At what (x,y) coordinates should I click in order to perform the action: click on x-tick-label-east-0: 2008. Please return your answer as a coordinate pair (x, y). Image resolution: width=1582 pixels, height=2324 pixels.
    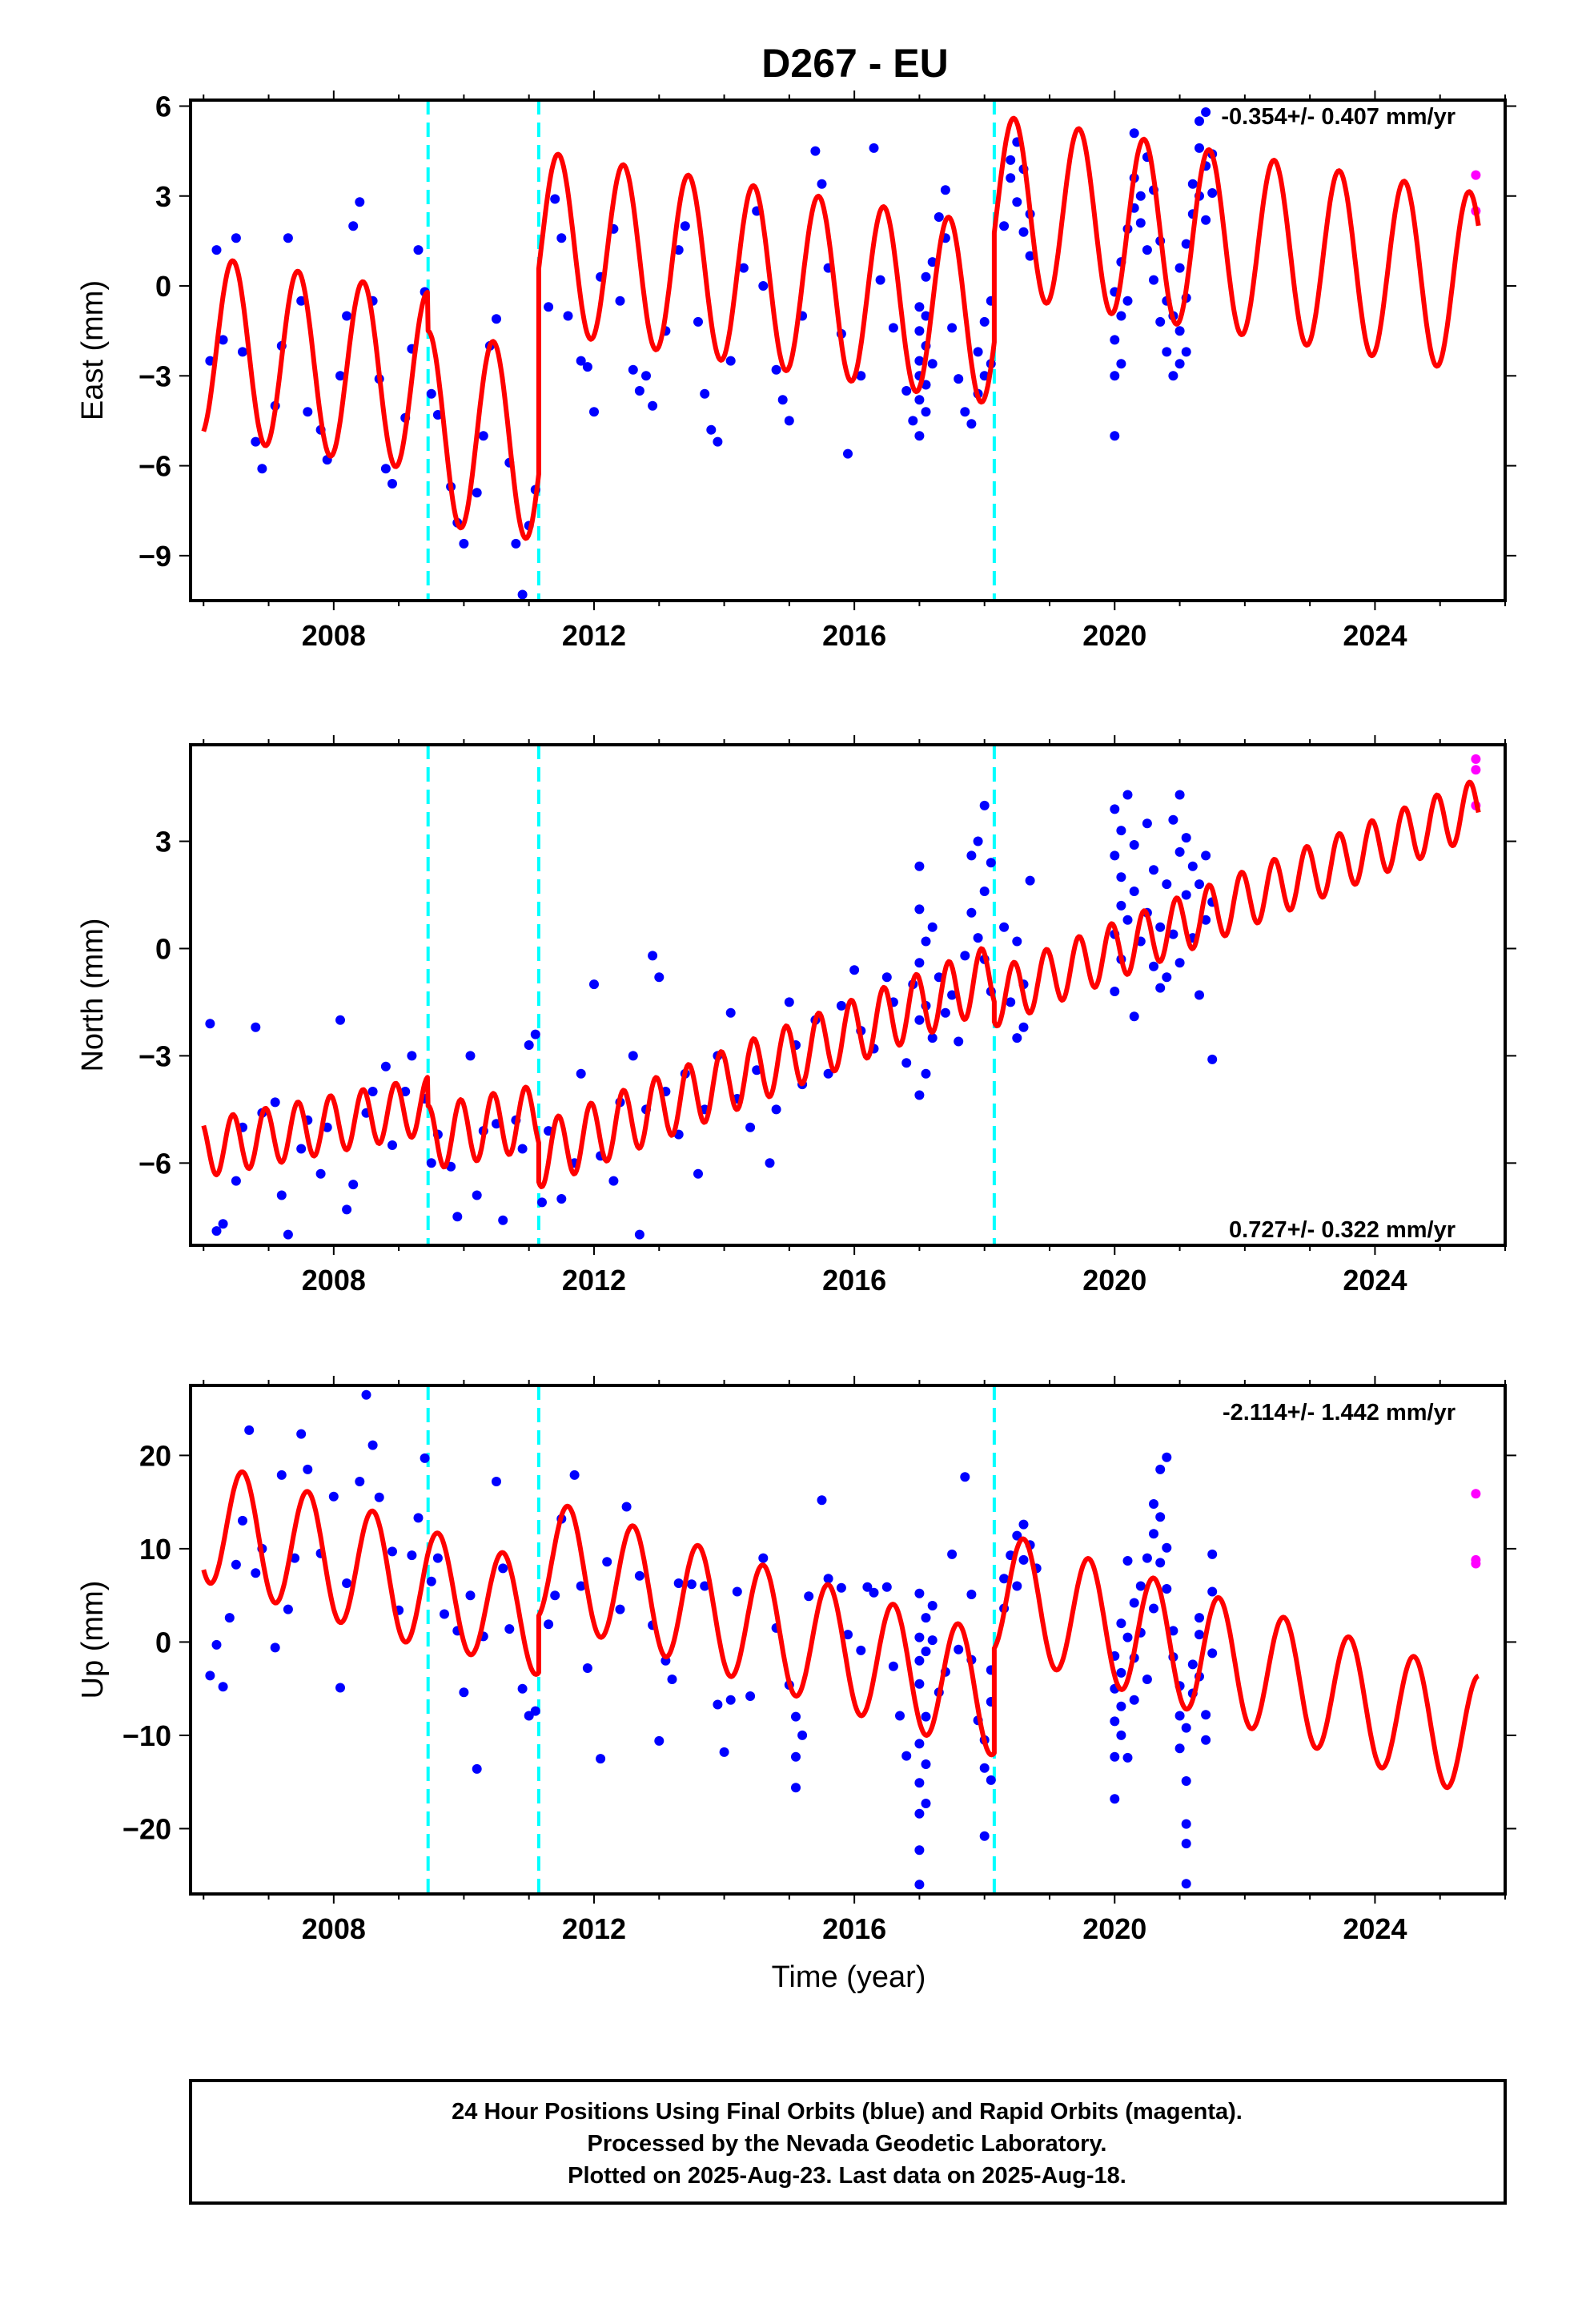
    Looking at the image, I should click on (334, 635).